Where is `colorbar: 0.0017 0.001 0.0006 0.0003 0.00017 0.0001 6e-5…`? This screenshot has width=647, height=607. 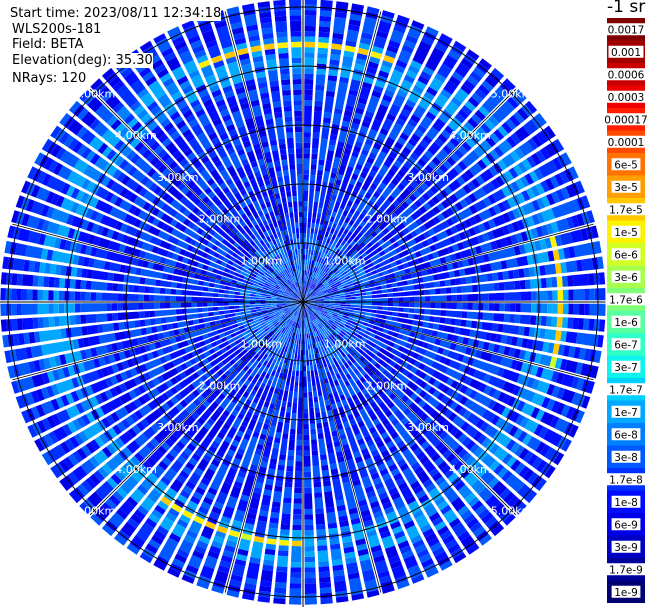
colorbar: 0.0017 0.001 0.0006 0.0003 0.00017 0.0001 6e-5… is located at coordinates (624, 310).